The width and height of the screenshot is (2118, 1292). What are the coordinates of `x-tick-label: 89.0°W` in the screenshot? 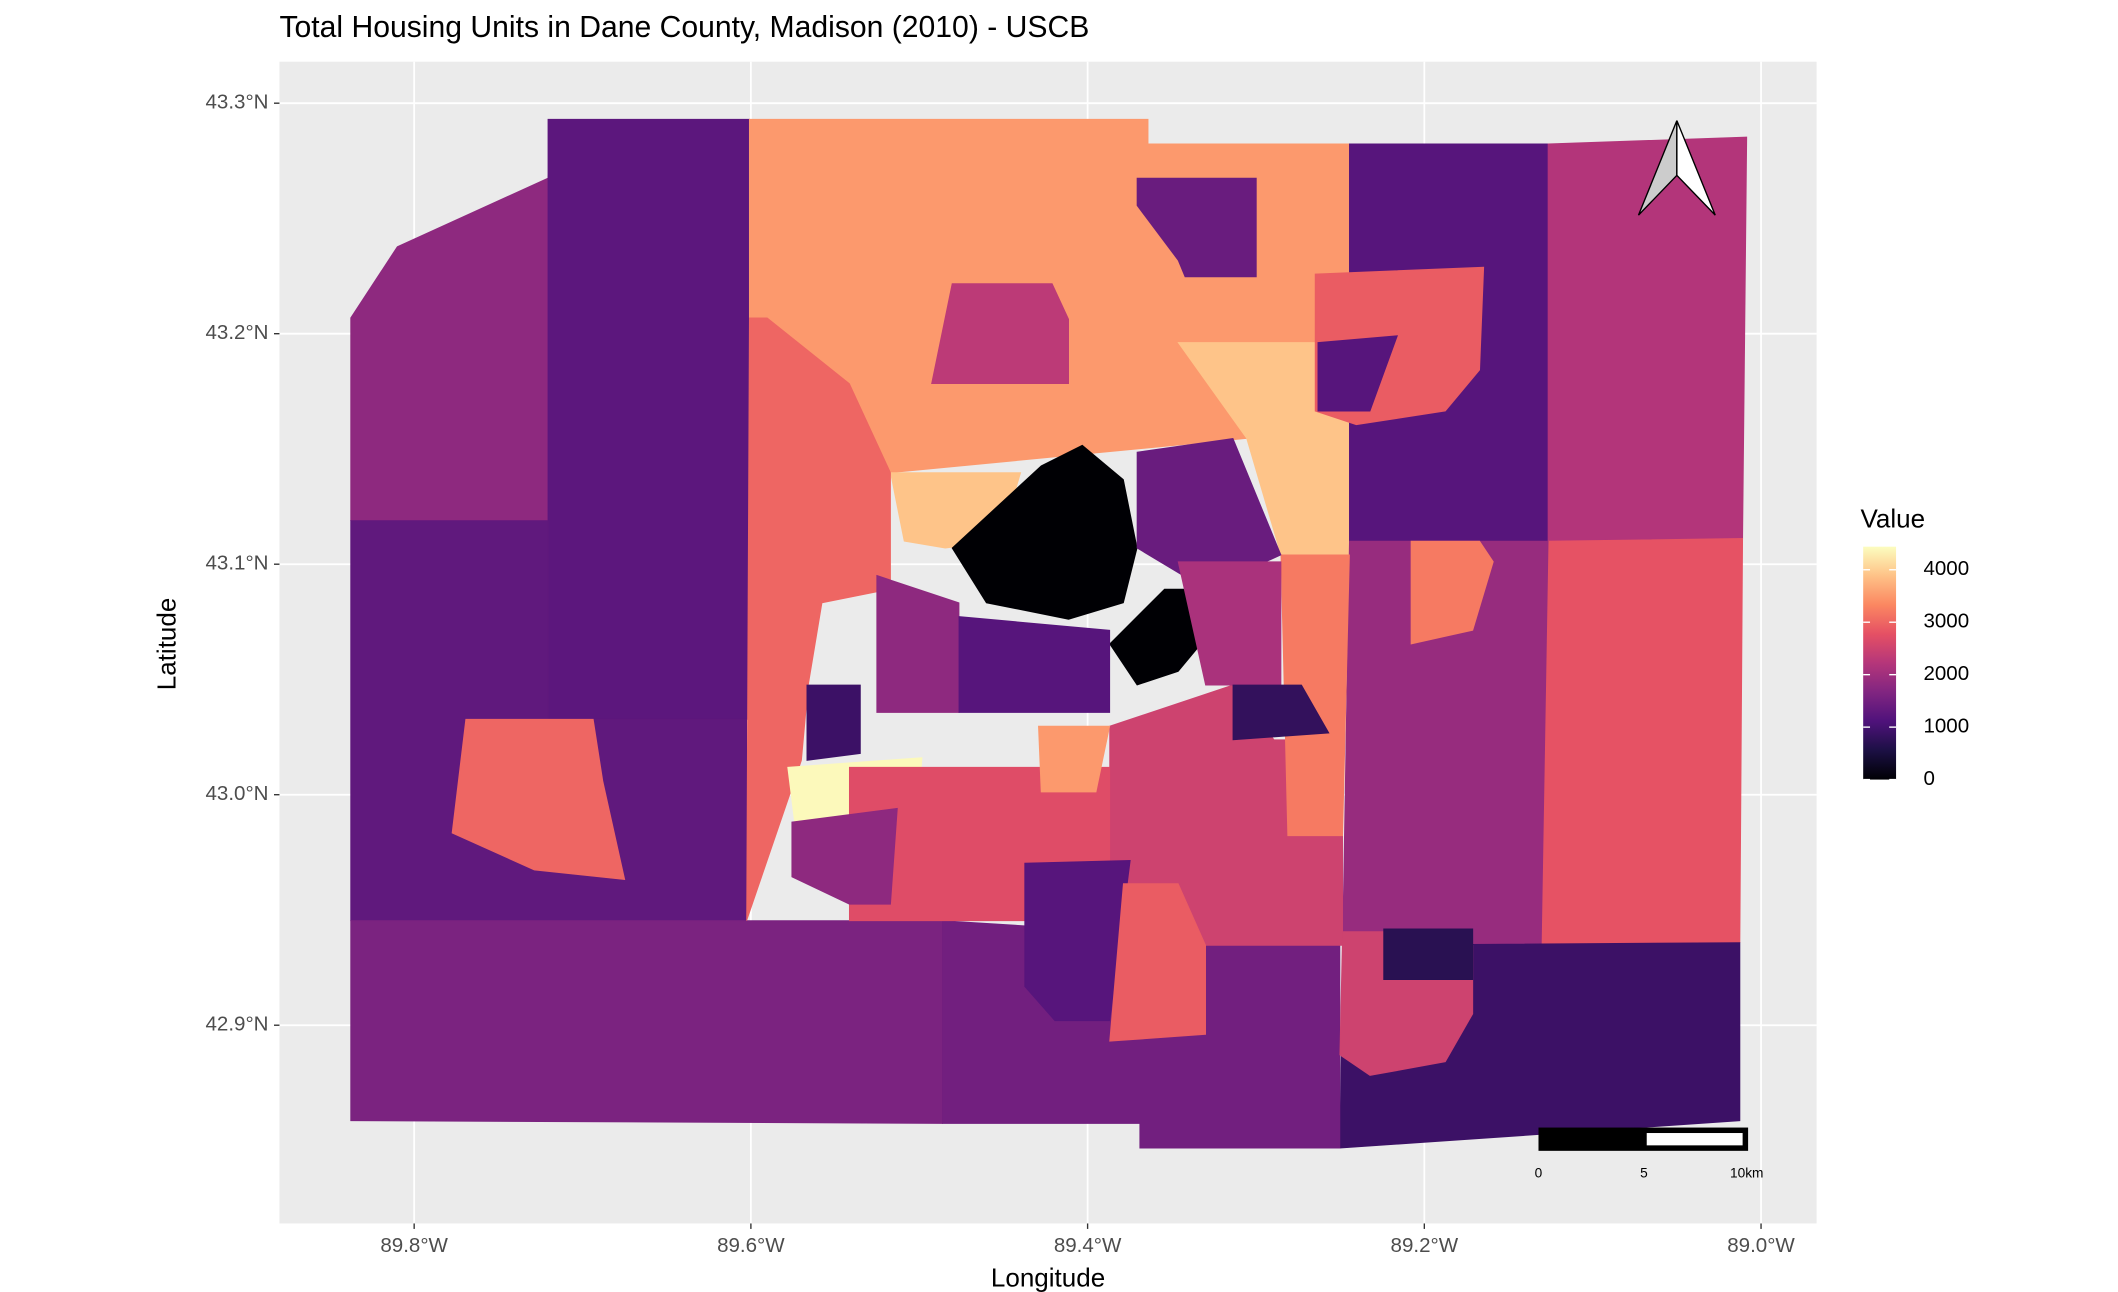 It's located at (1761, 1245).